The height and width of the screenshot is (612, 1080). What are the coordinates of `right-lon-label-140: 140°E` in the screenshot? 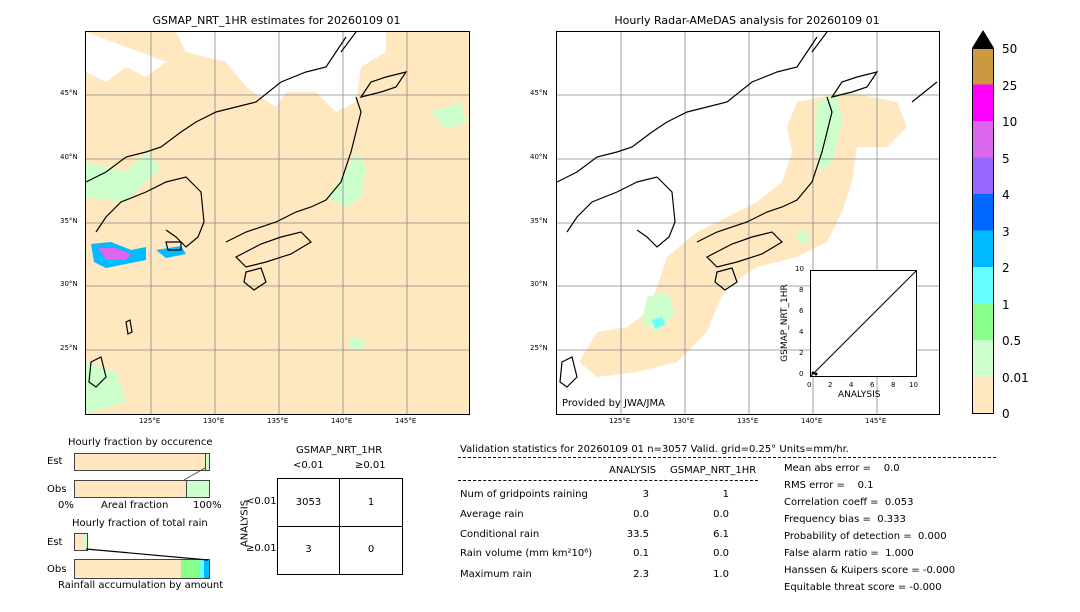 It's located at (812, 421).